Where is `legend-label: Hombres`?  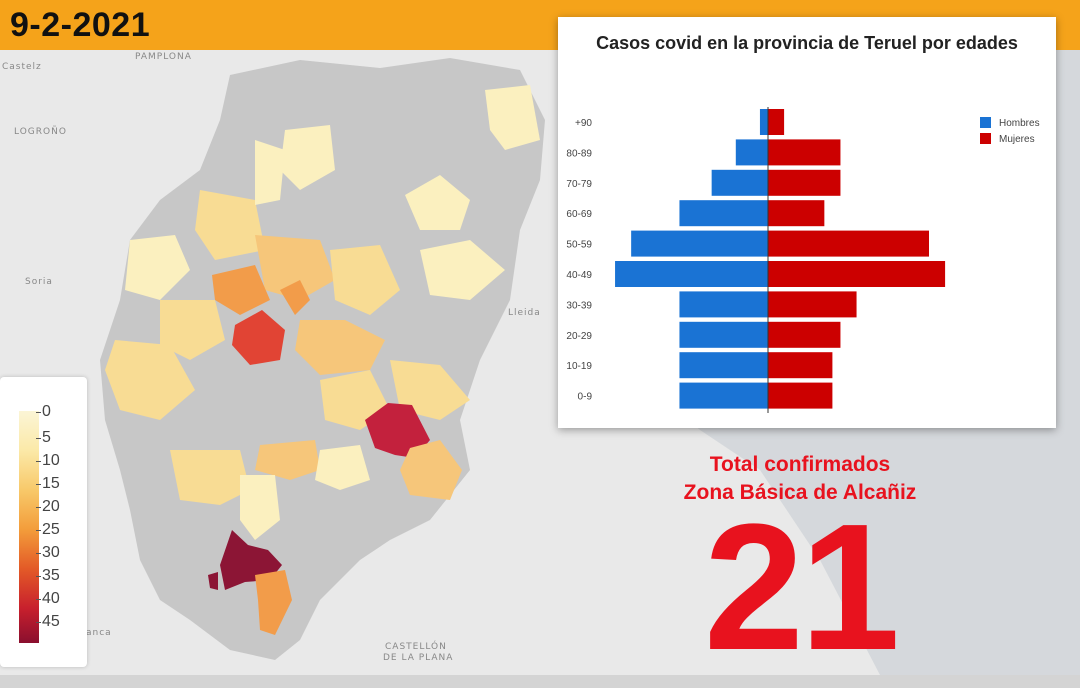
legend-label: Hombres is located at coordinates (1019, 123).